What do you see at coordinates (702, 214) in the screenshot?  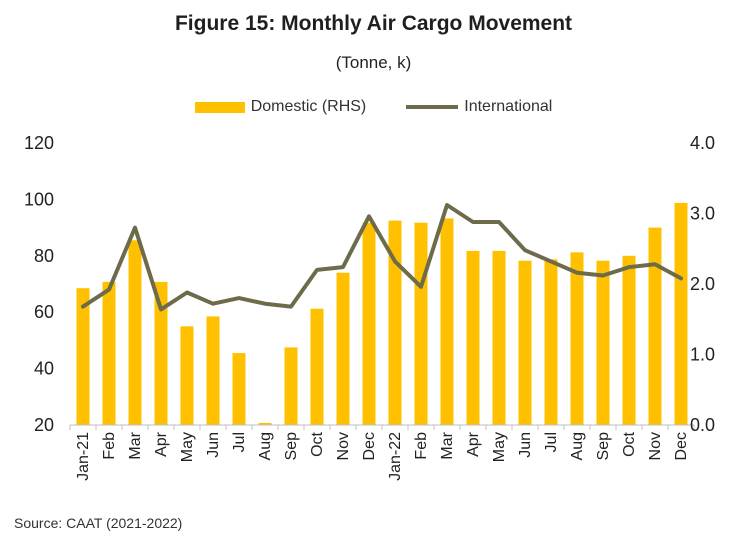 I see `y-right-tick-label: 3.0` at bounding box center [702, 214].